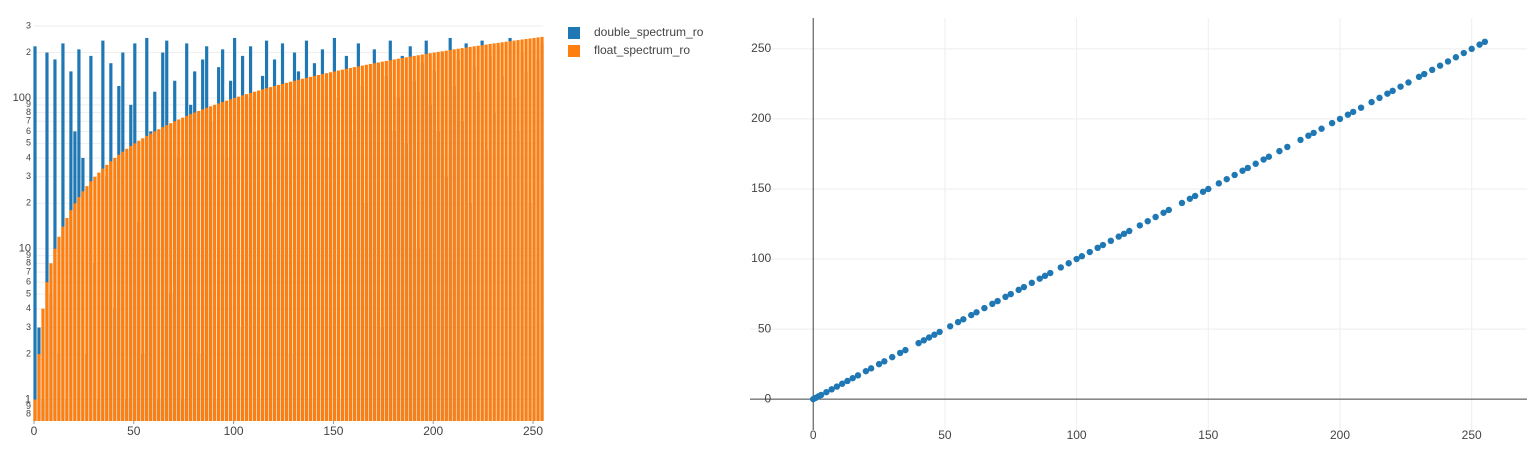 This screenshot has width=1537, height=459. Describe the element at coordinates (574, 33) in the screenshot. I see `legend-swatch` at that location.